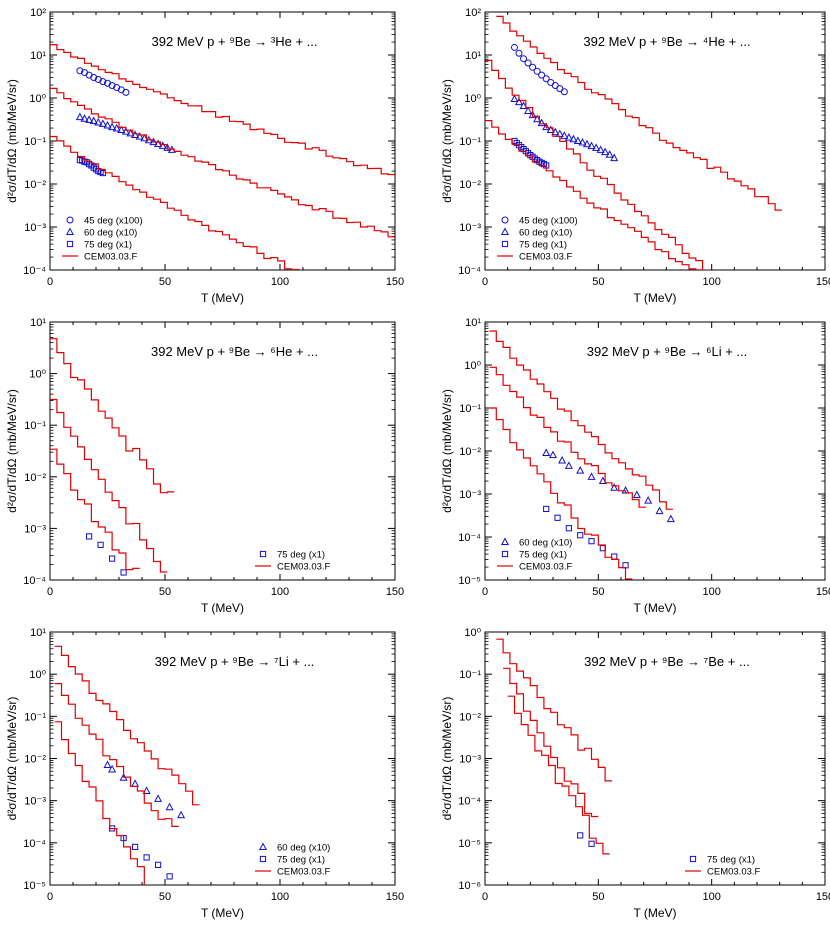 The height and width of the screenshot is (927, 830). I want to click on y-tick-label: 10⁻⁶, so click(469, 886).